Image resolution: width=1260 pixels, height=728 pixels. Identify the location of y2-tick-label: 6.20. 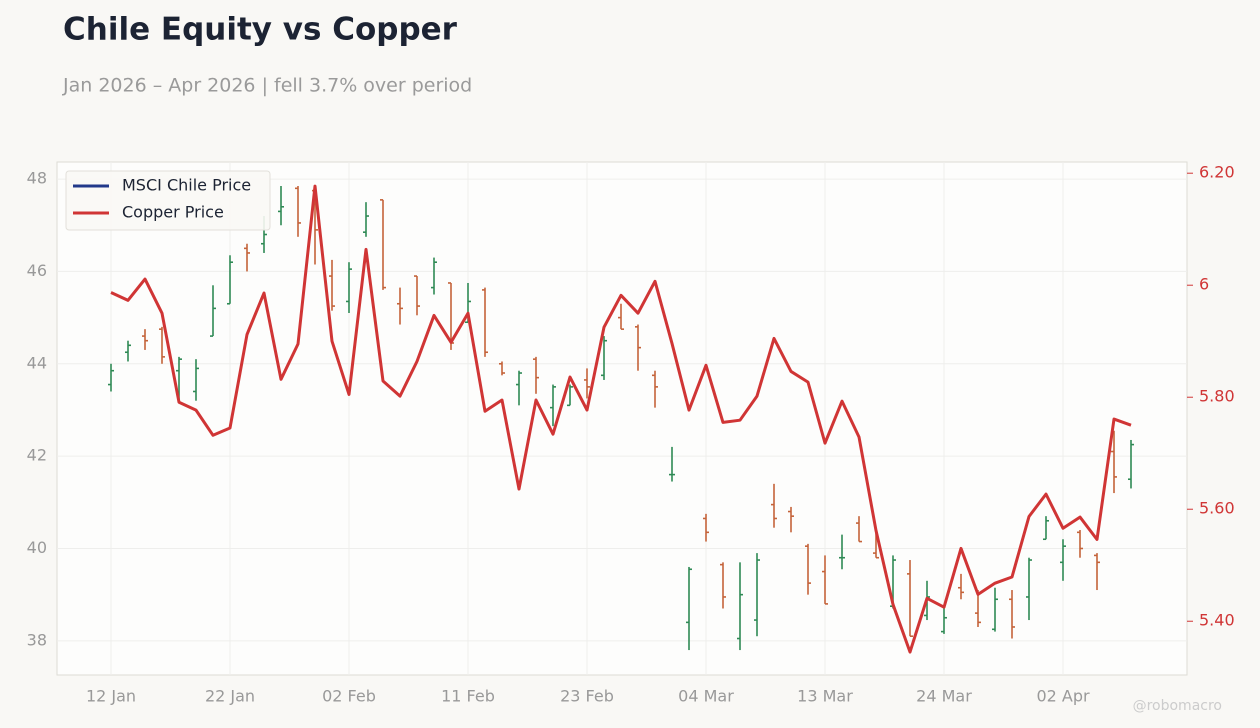
(1217, 172).